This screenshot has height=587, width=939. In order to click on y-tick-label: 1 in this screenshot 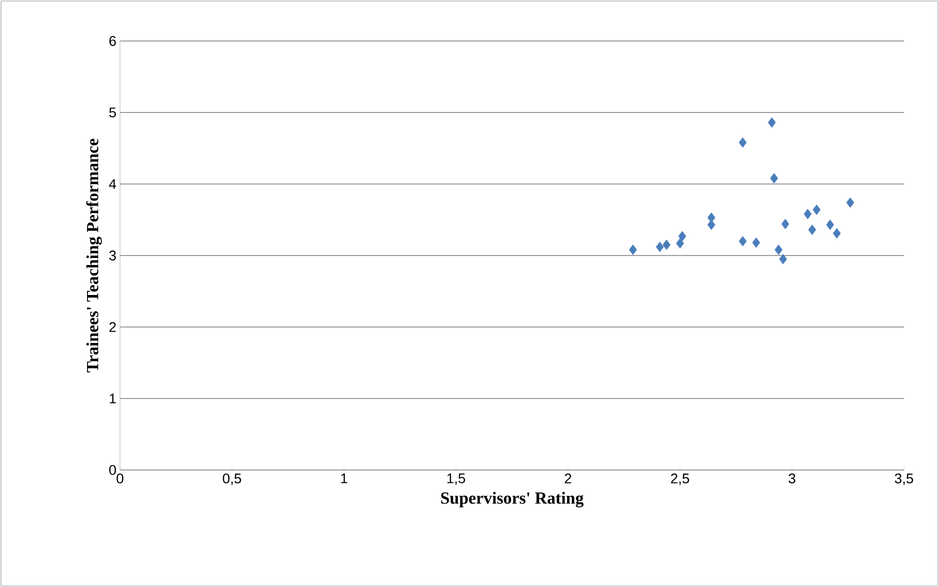, I will do `click(113, 399)`.